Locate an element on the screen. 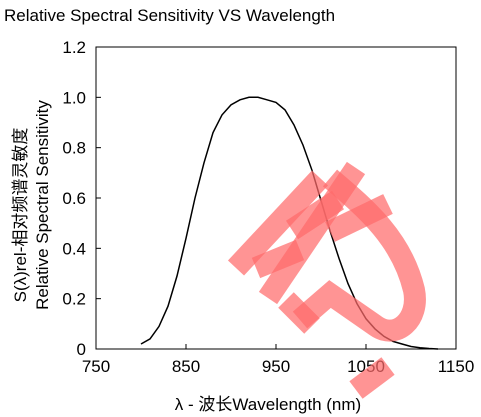 The height and width of the screenshot is (417, 481). y-tick-label: 0 is located at coordinates (81, 349).